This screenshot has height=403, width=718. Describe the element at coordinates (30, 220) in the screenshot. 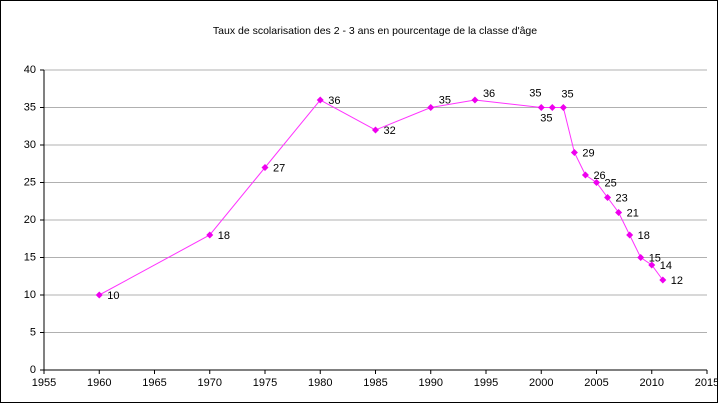

I see `y-tick-label: 20` at that location.